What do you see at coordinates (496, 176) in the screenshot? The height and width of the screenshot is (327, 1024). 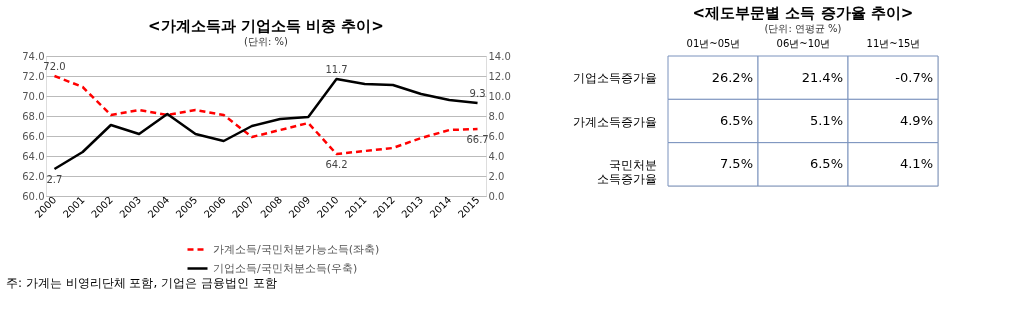 I see `y2-tick-label: 2.0` at bounding box center [496, 176].